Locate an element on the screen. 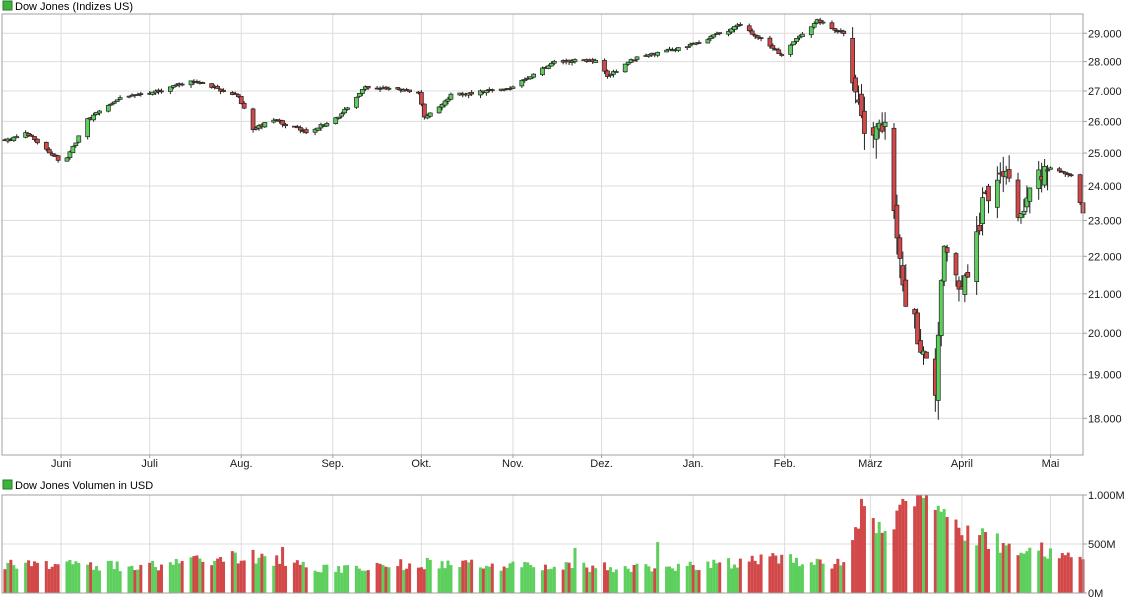 The image size is (1128, 604). price-x-tick-label: Juli is located at coordinates (149, 464).